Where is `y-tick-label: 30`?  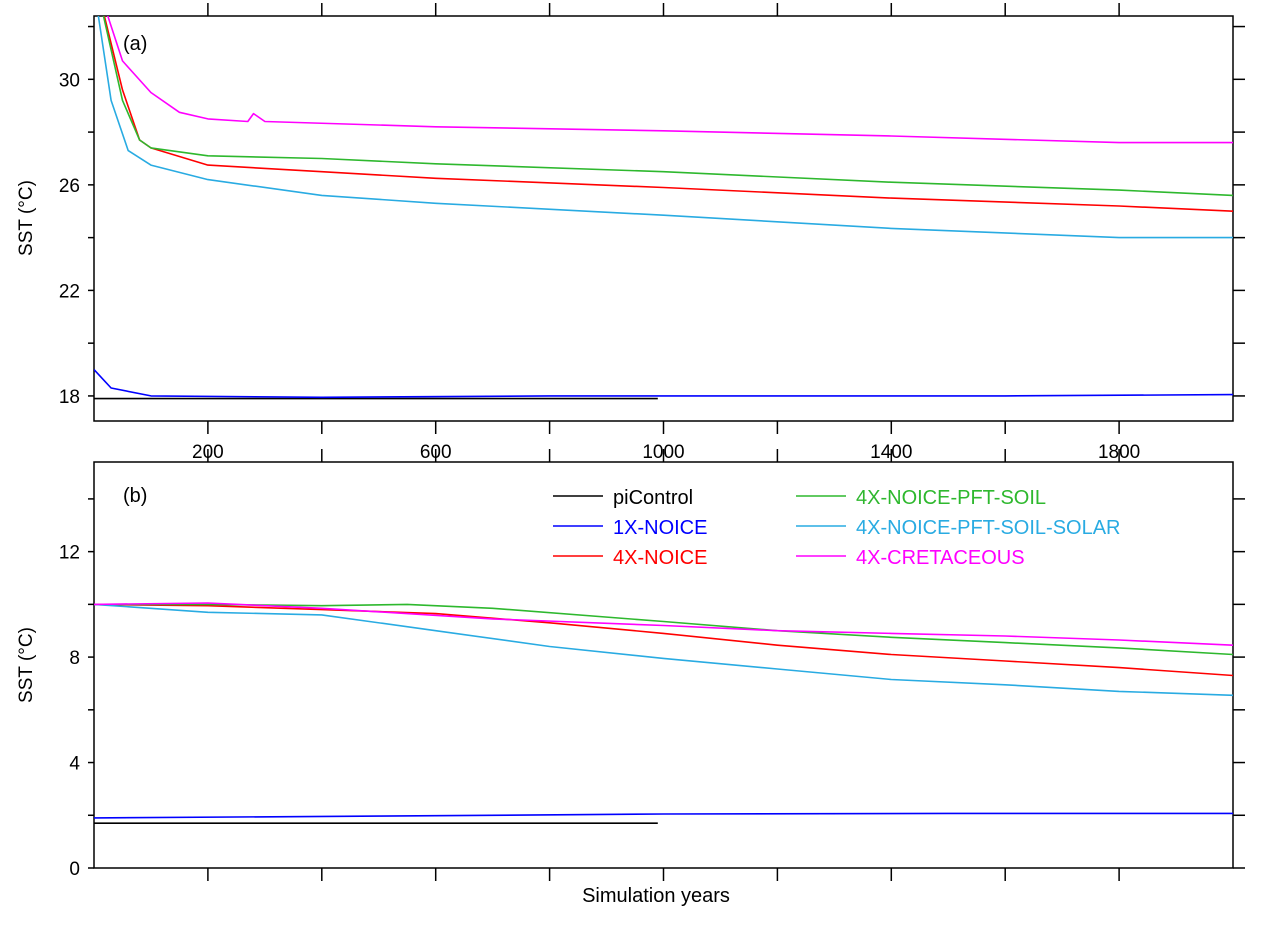 y-tick-label: 30 is located at coordinates (69, 80).